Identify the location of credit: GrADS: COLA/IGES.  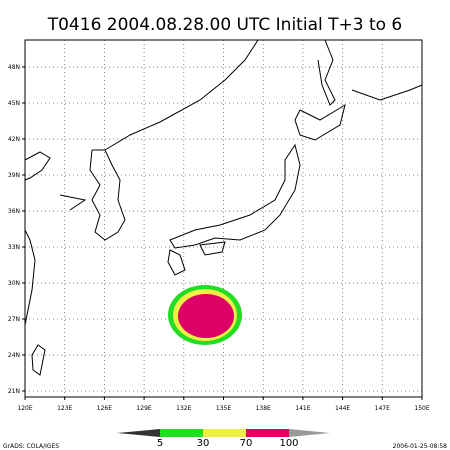
(31, 446).